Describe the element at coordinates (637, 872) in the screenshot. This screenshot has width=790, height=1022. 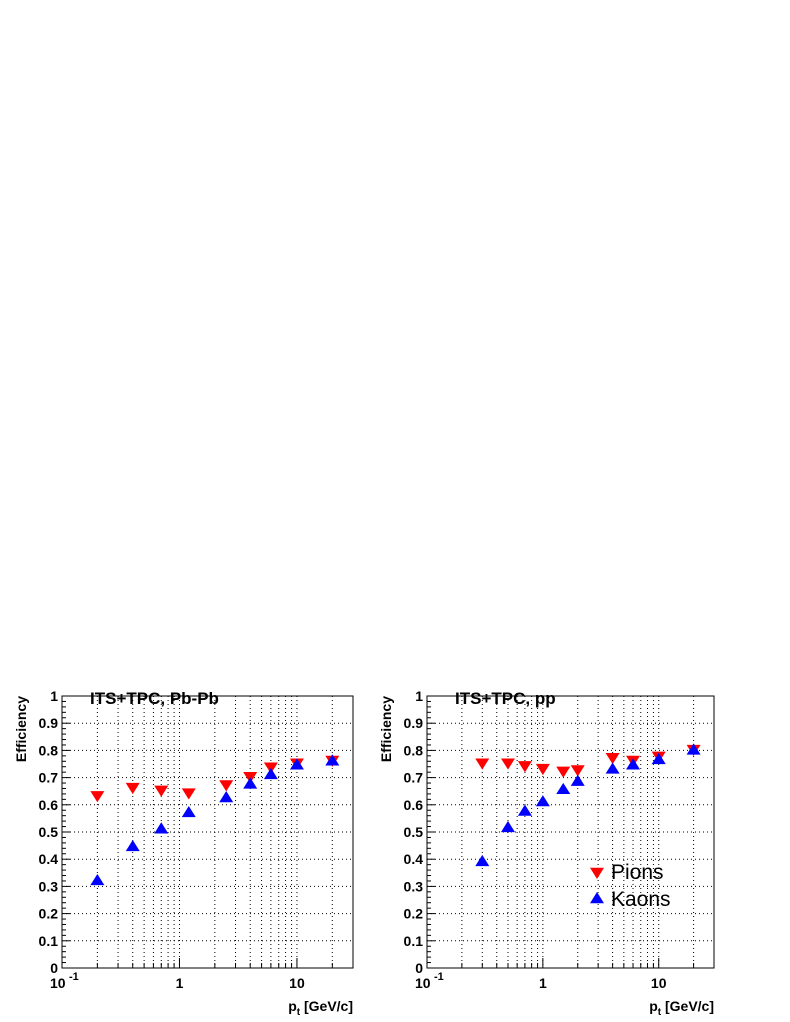
I see `legend-pions-label: Pions` at that location.